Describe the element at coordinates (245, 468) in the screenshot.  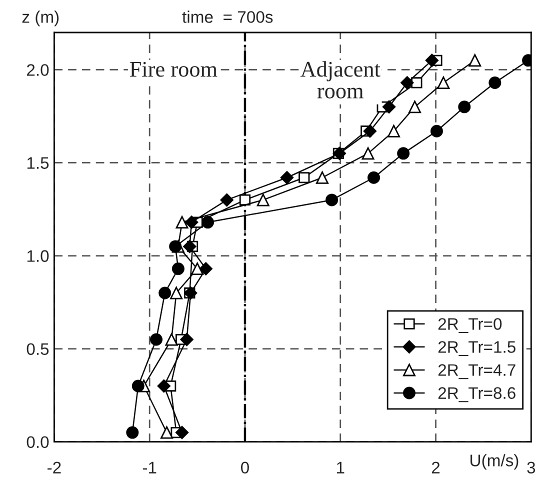
I see `x-tick-label: 0` at that location.